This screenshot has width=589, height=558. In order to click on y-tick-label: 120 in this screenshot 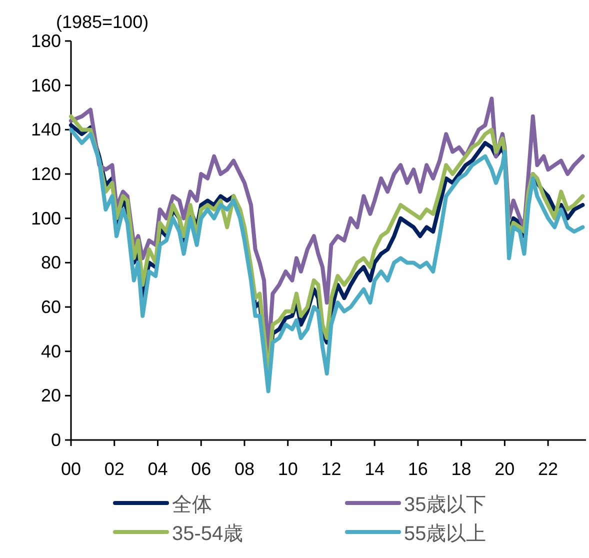, I will do `click(45, 174)`.